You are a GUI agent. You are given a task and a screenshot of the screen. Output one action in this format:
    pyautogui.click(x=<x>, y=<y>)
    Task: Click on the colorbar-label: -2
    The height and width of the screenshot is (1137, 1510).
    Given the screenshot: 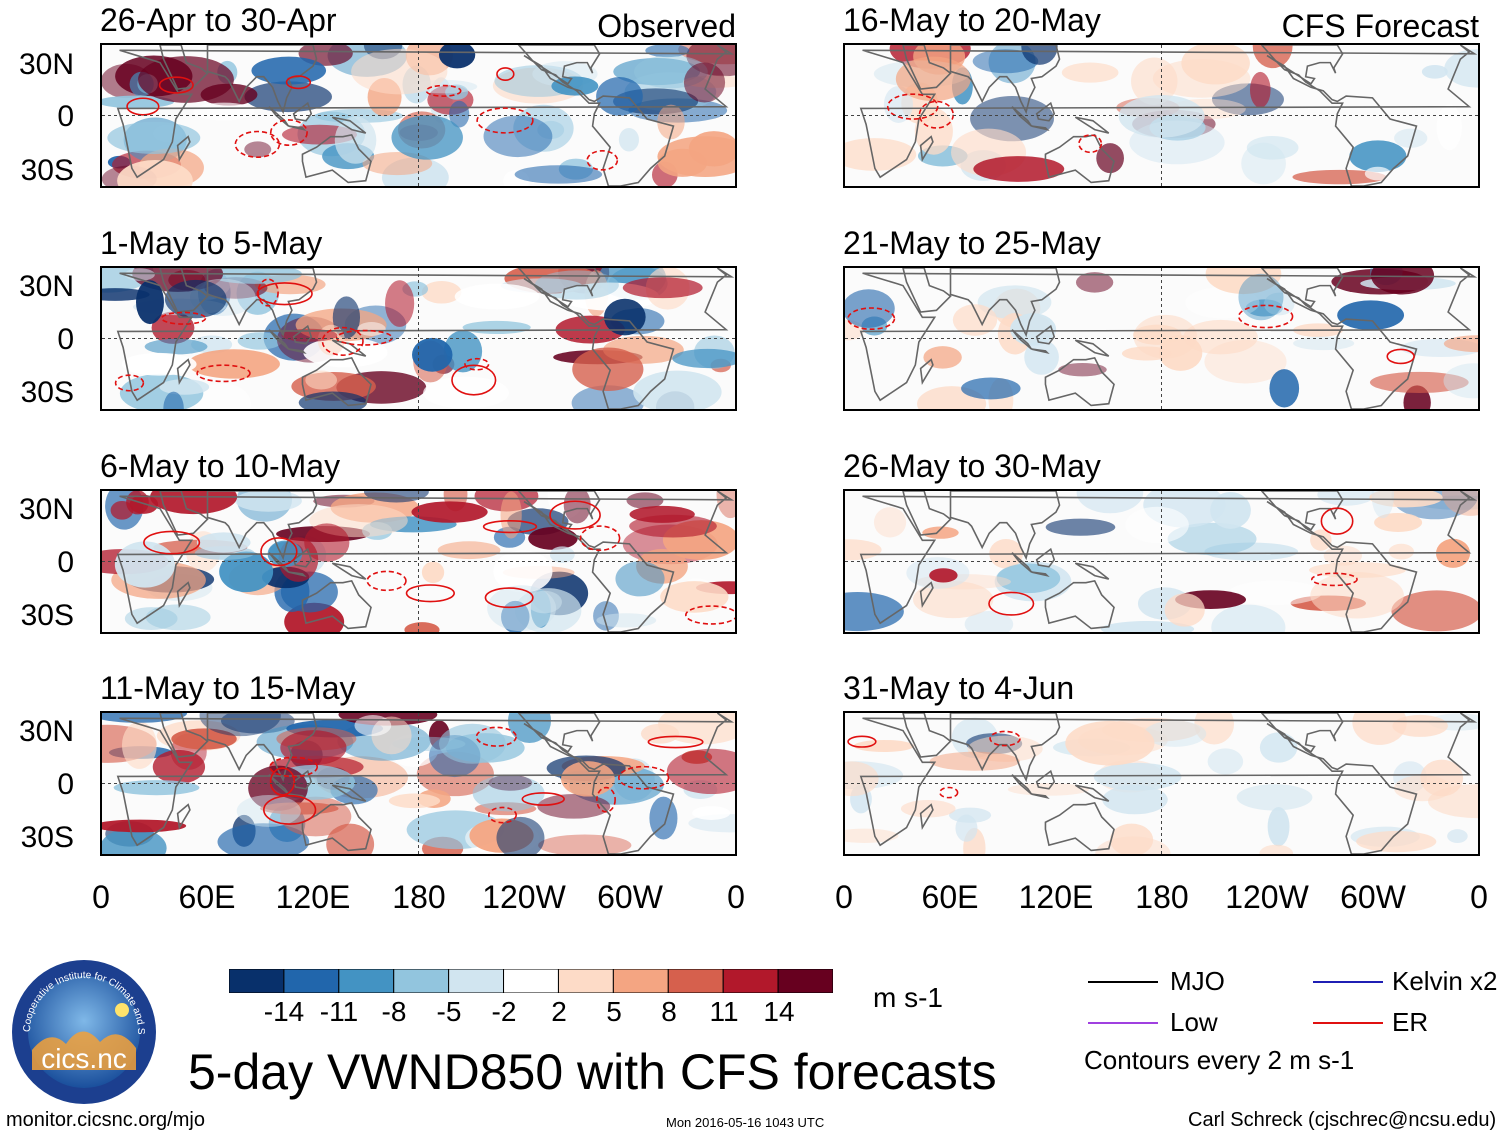 What is the action you would take?
    pyautogui.click(x=504, y=1011)
    